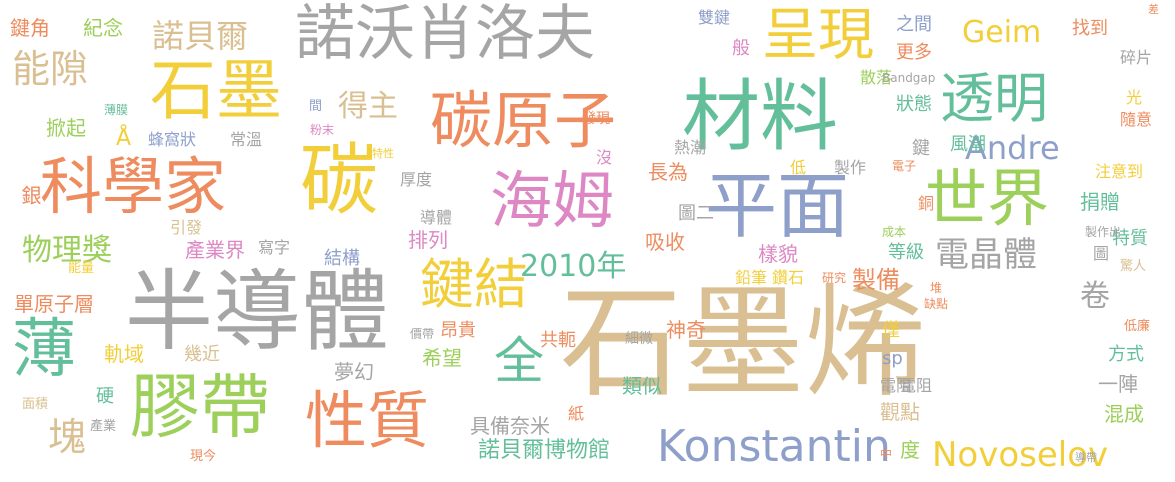 The image size is (1175, 482). I want to click on word: 驚人, so click(1133, 266).